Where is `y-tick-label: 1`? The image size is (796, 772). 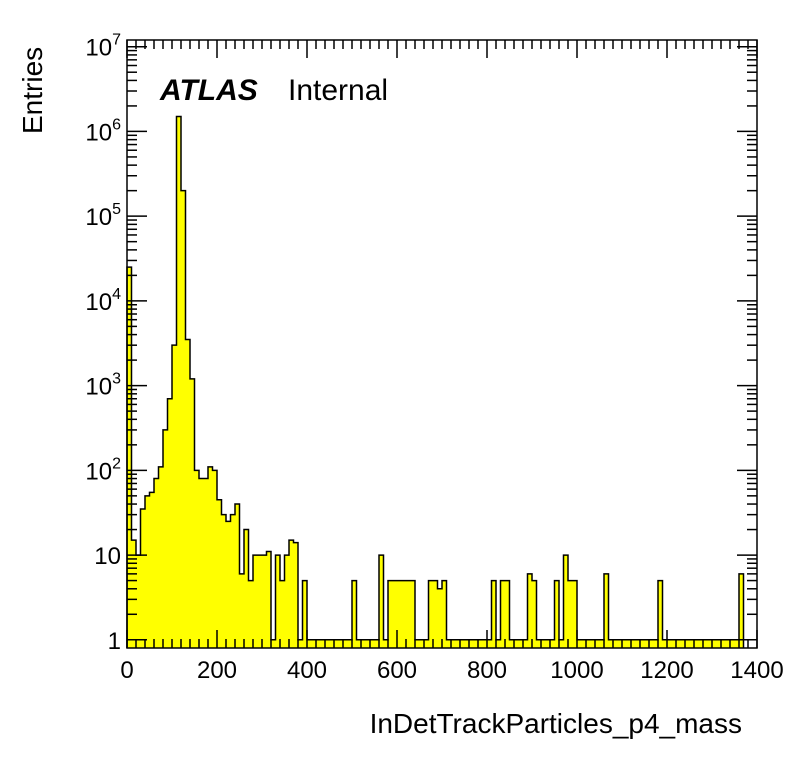
y-tick-label: 1 is located at coordinates (114, 641).